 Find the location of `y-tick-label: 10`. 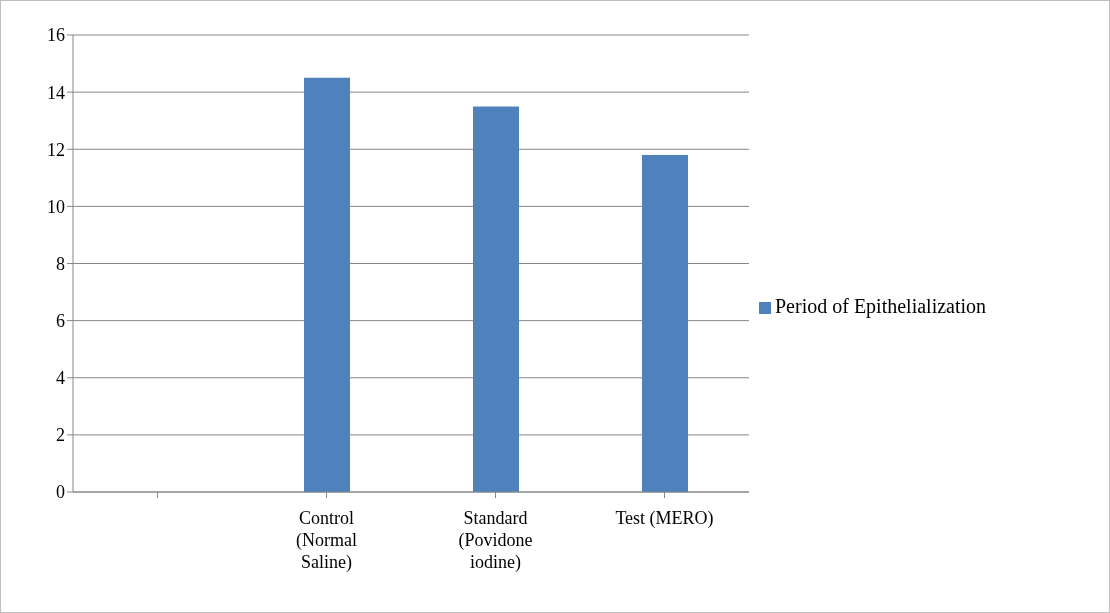

y-tick-label: 10 is located at coordinates (56, 206).